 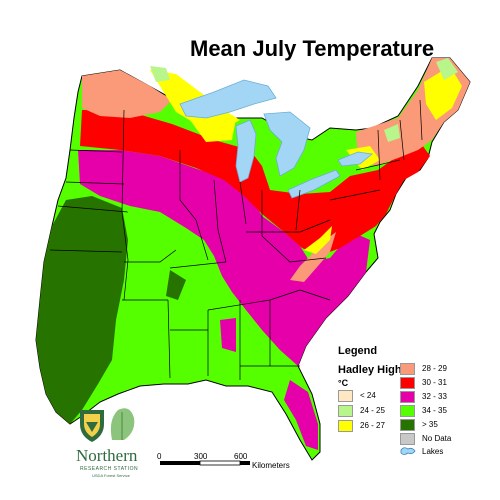 I want to click on zone-above-35-east, so click(x=176, y=285).